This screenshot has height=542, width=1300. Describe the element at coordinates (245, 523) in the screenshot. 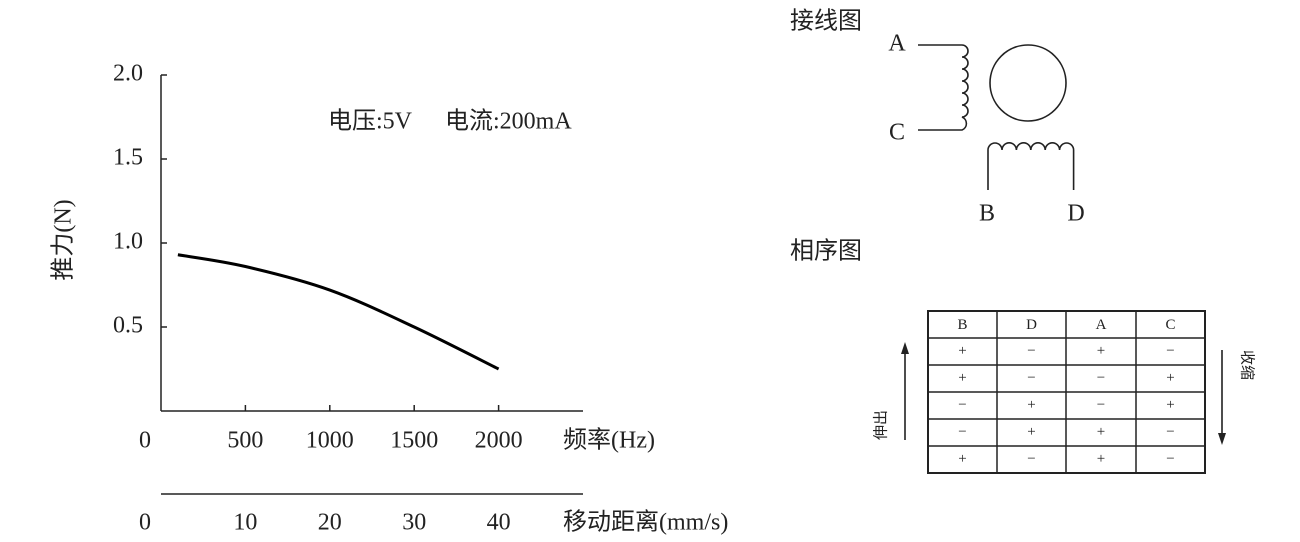

I see `x2-tick-label: 10` at that location.